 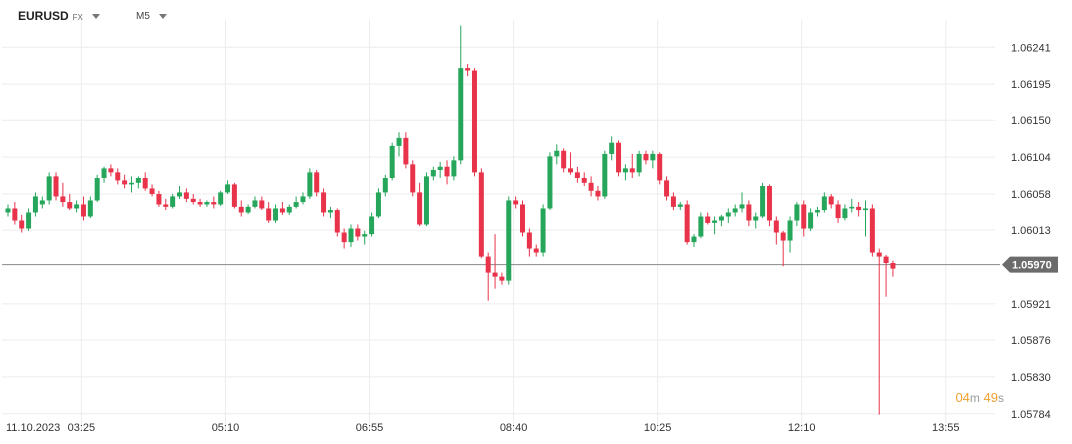 I want to click on price-tick-label: 1.05921, so click(x=1031, y=305).